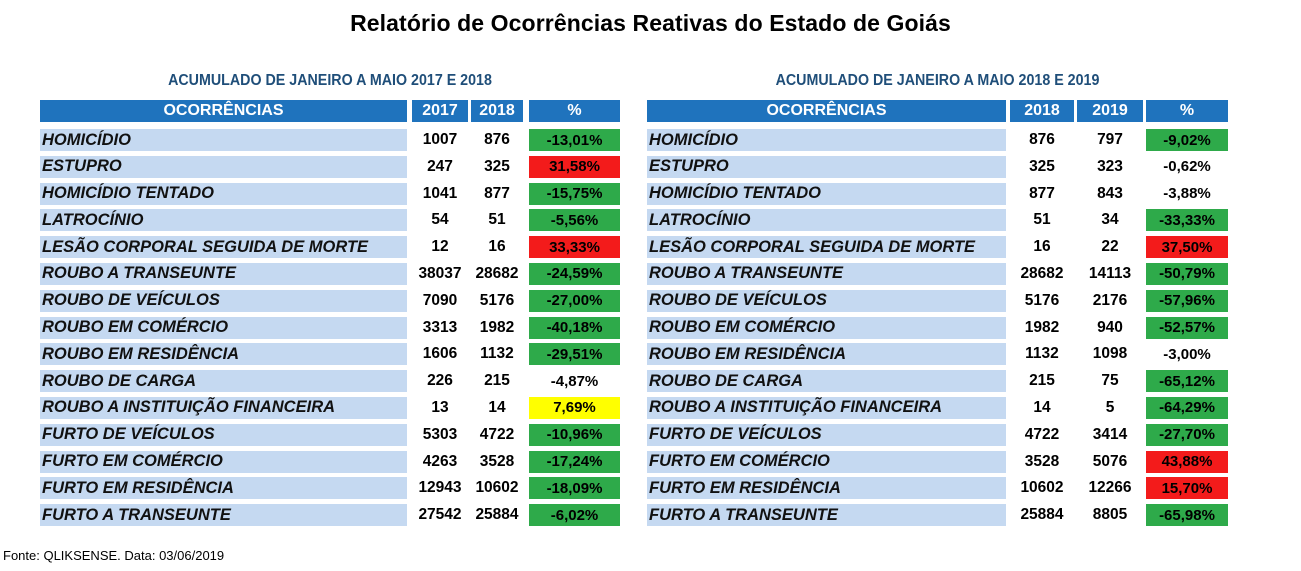  What do you see at coordinates (440, 111) in the screenshot?
I see `header-year-a: 2017` at bounding box center [440, 111].